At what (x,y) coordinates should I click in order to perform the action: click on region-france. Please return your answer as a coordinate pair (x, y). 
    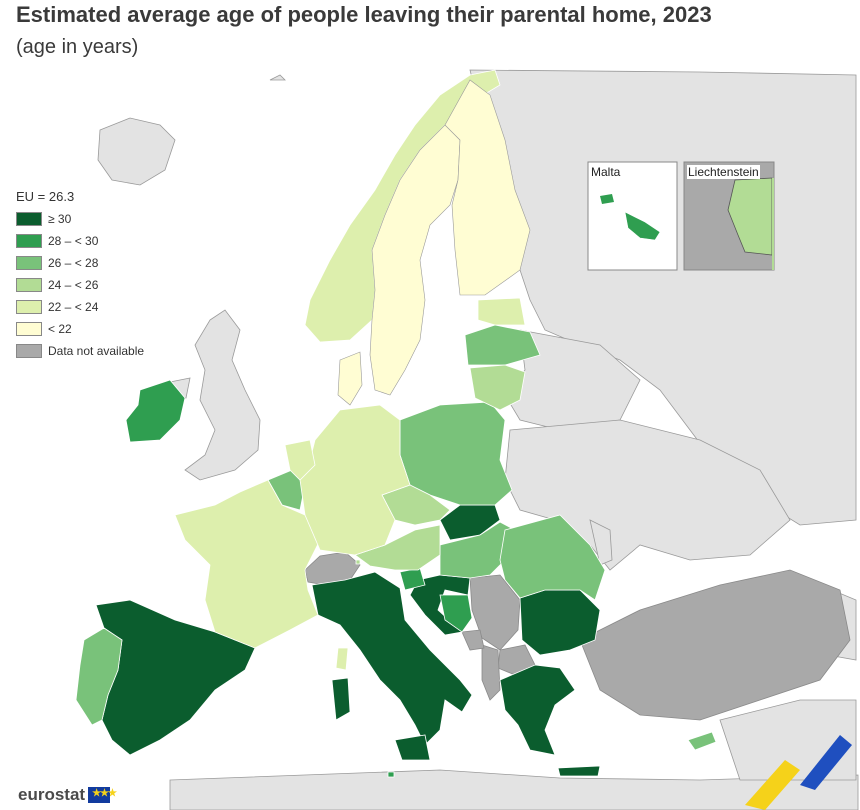
    Looking at the image, I should click on (247, 564).